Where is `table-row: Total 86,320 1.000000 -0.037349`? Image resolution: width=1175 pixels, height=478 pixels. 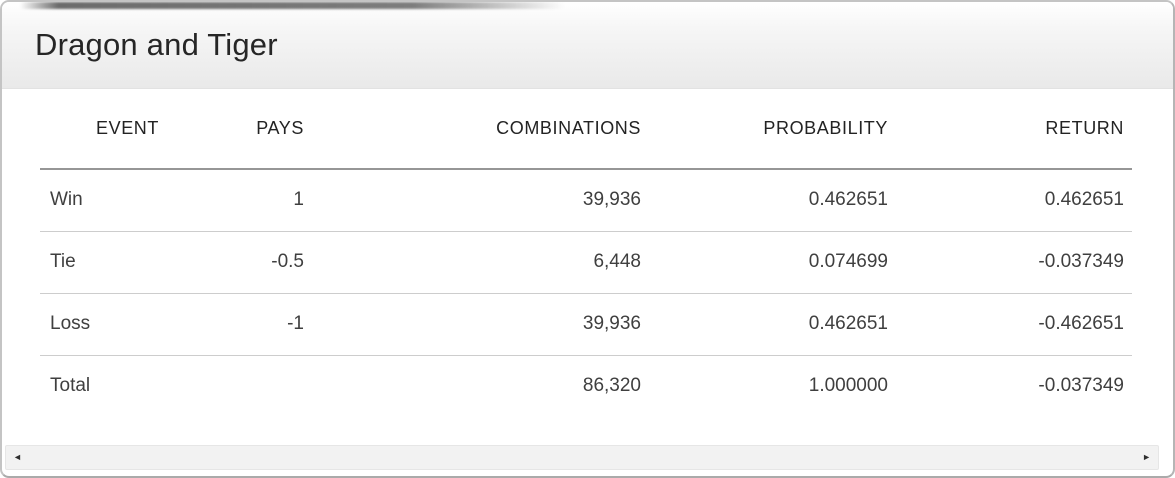 table-row: Total 86,320 1.000000 -0.037349 is located at coordinates (586, 386).